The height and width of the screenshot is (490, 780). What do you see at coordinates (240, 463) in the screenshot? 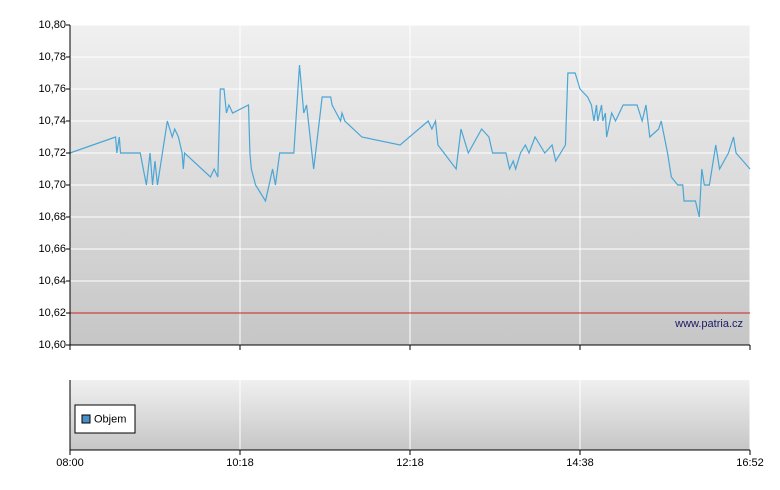
I see `x-tick-label: 10:18` at bounding box center [240, 463].